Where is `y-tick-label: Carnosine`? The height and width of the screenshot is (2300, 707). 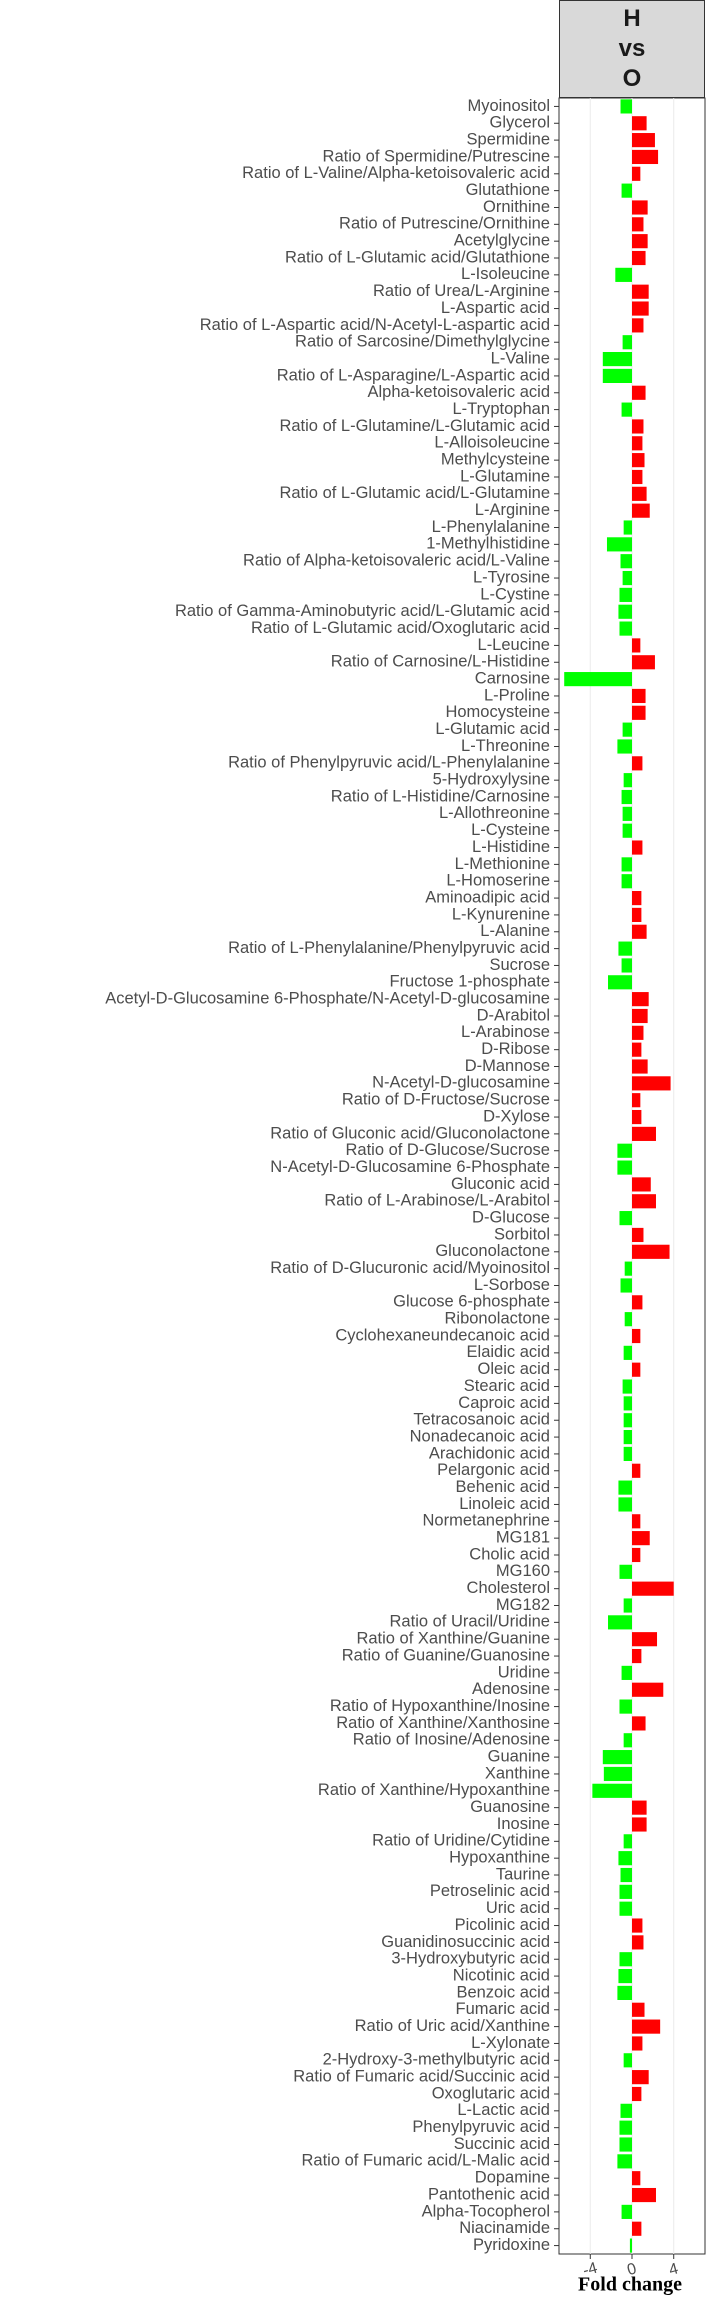
y-tick-label: Carnosine is located at coordinates (512, 678).